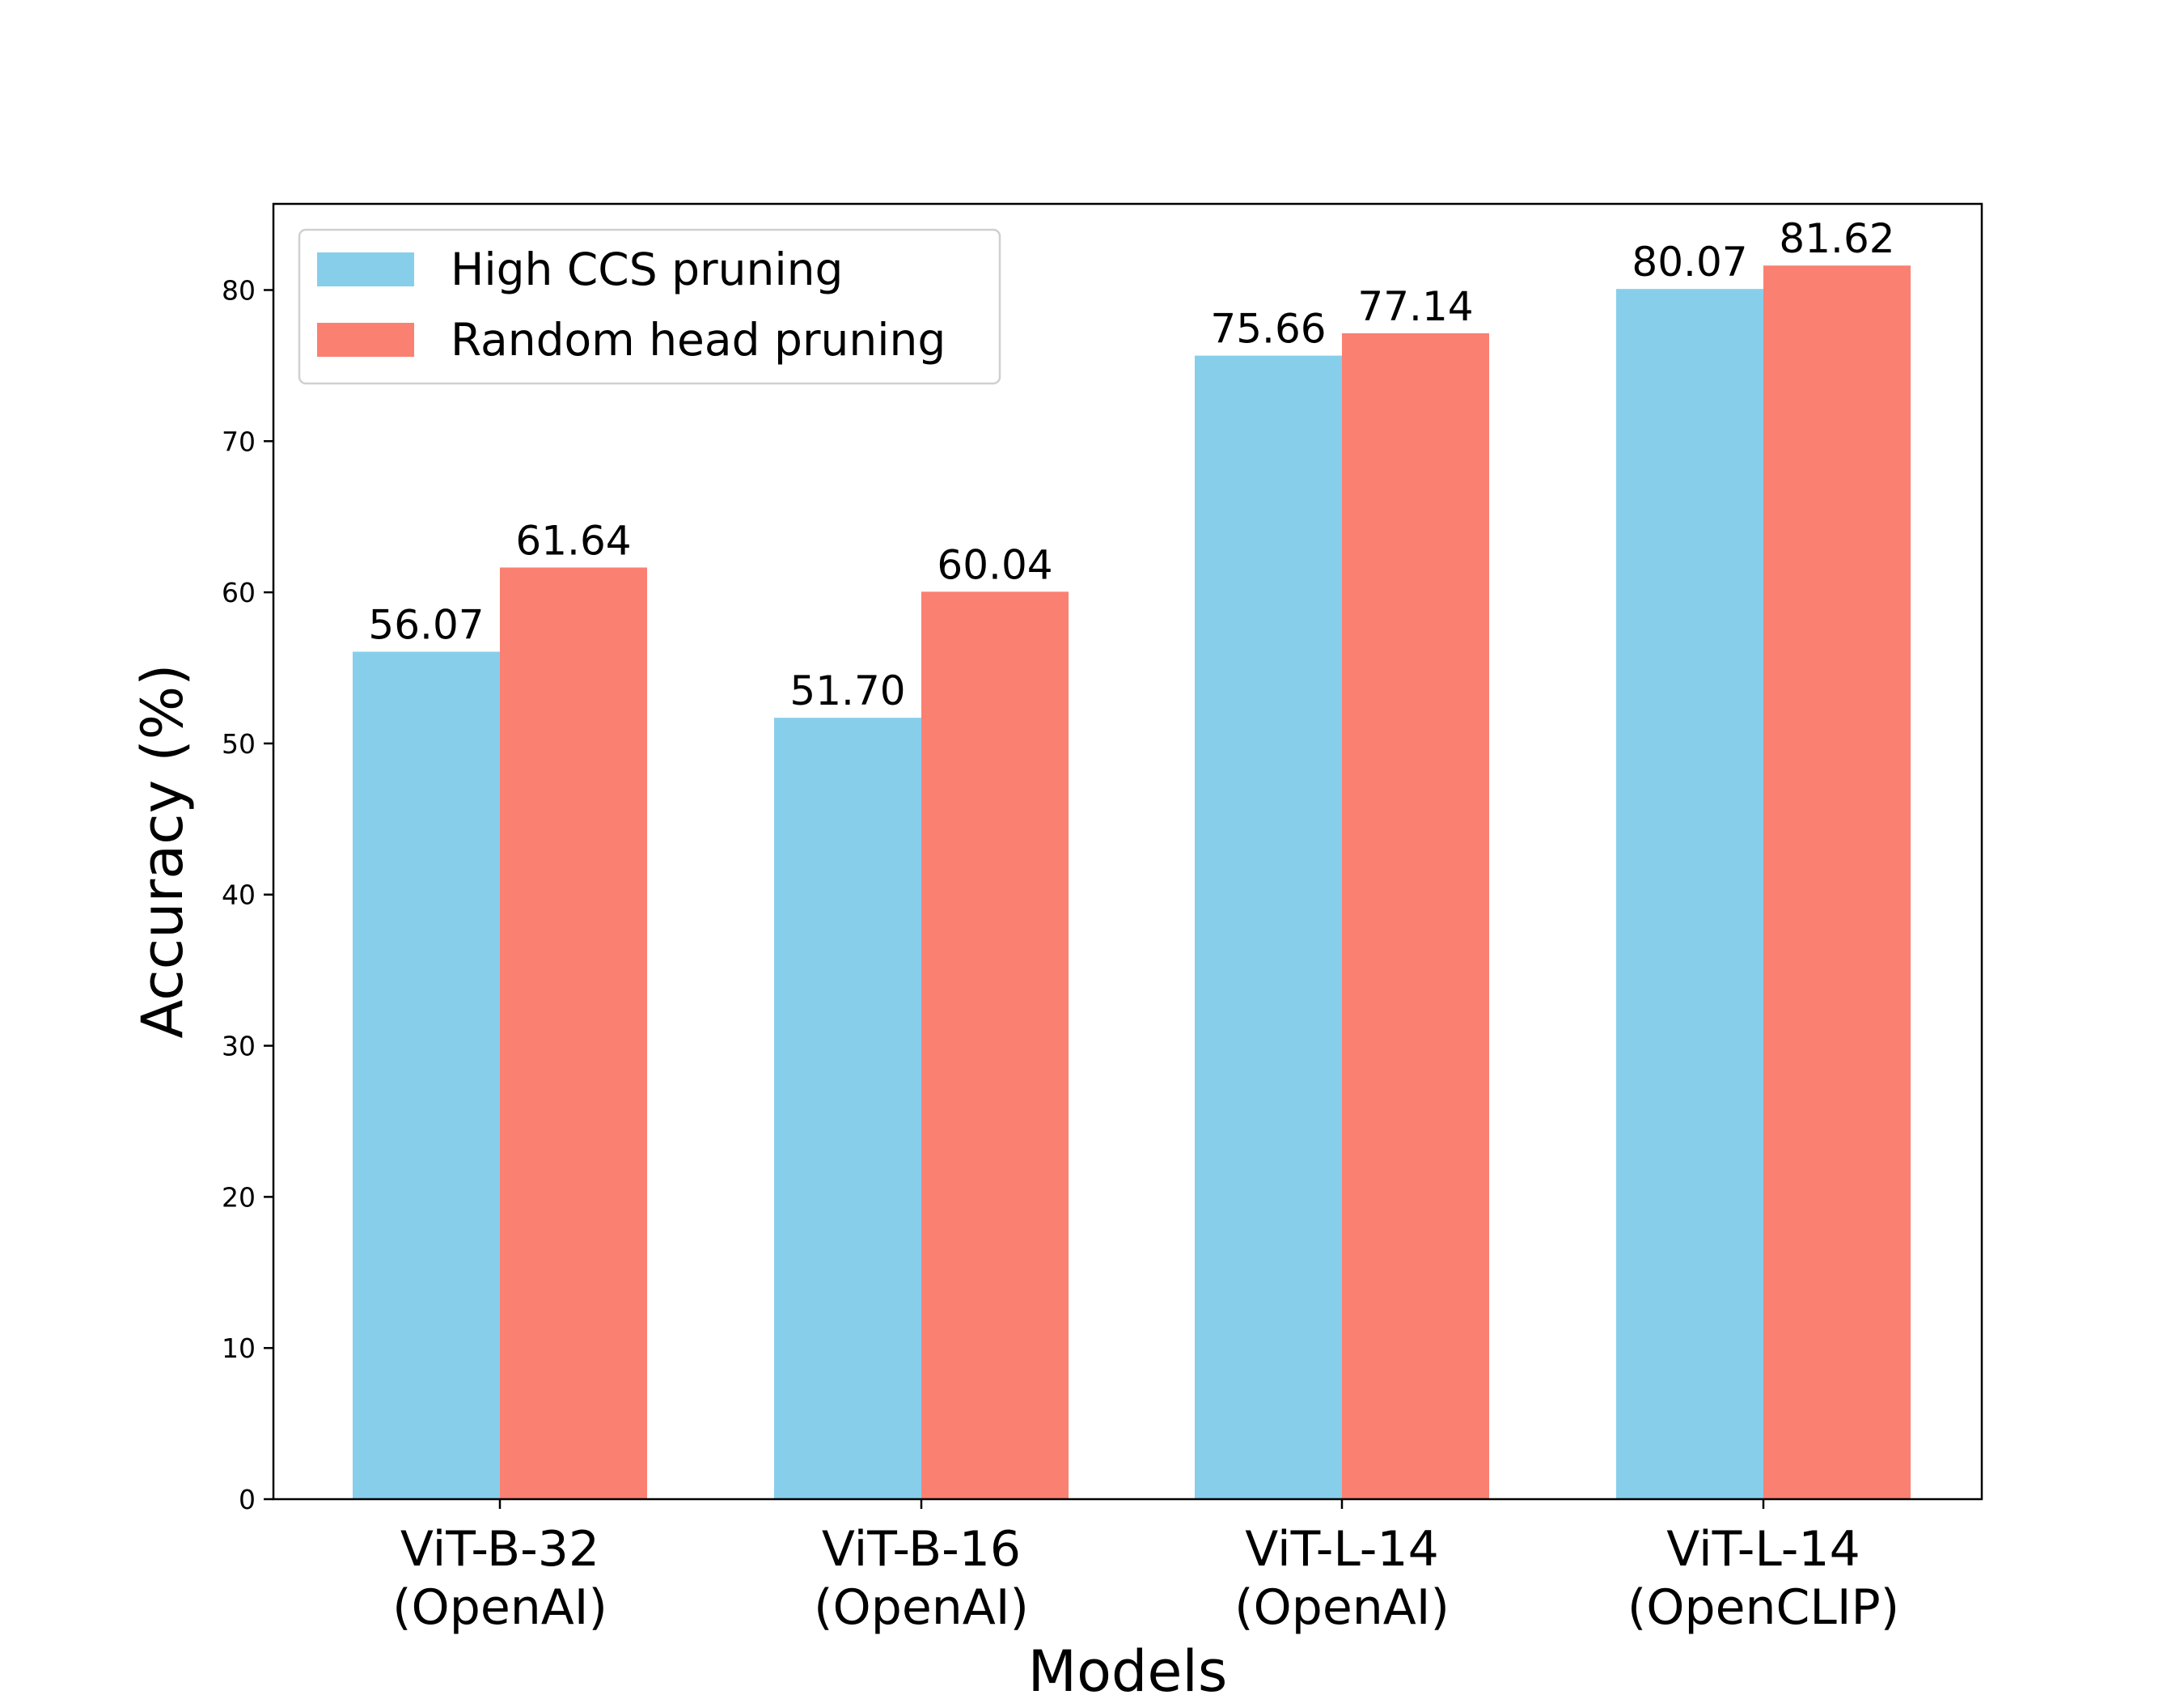 This screenshot has height=1699, width=2184. Describe the element at coordinates (247, 1499) in the screenshot. I see `y-tick-label: 0` at that location.